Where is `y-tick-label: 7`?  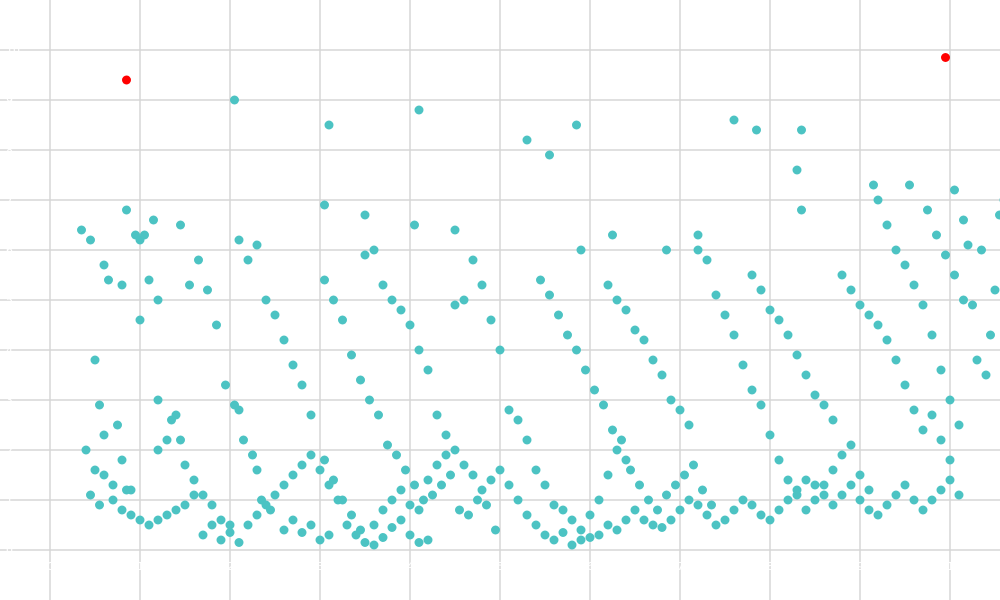 y-tick-label: 7 is located at coordinates (9, 200).